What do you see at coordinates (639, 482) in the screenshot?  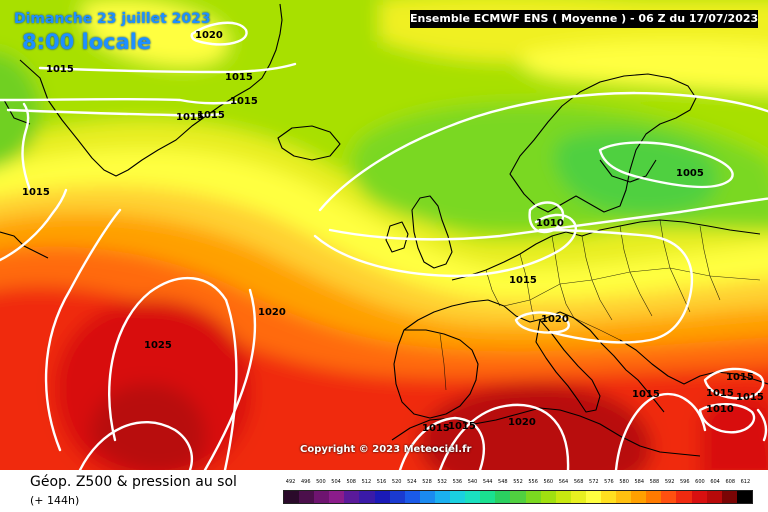 I see `color-scale-label: 584` at bounding box center [639, 482].